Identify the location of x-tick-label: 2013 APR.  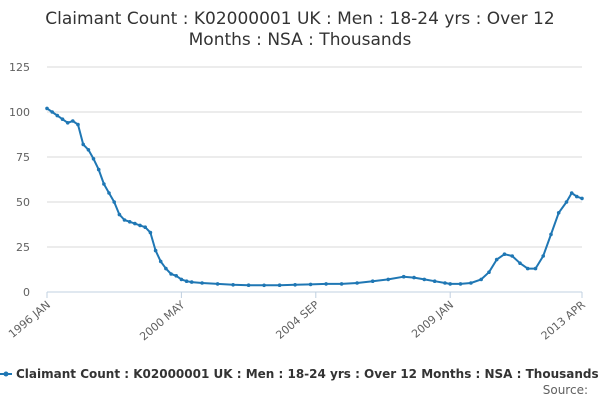
(563, 320).